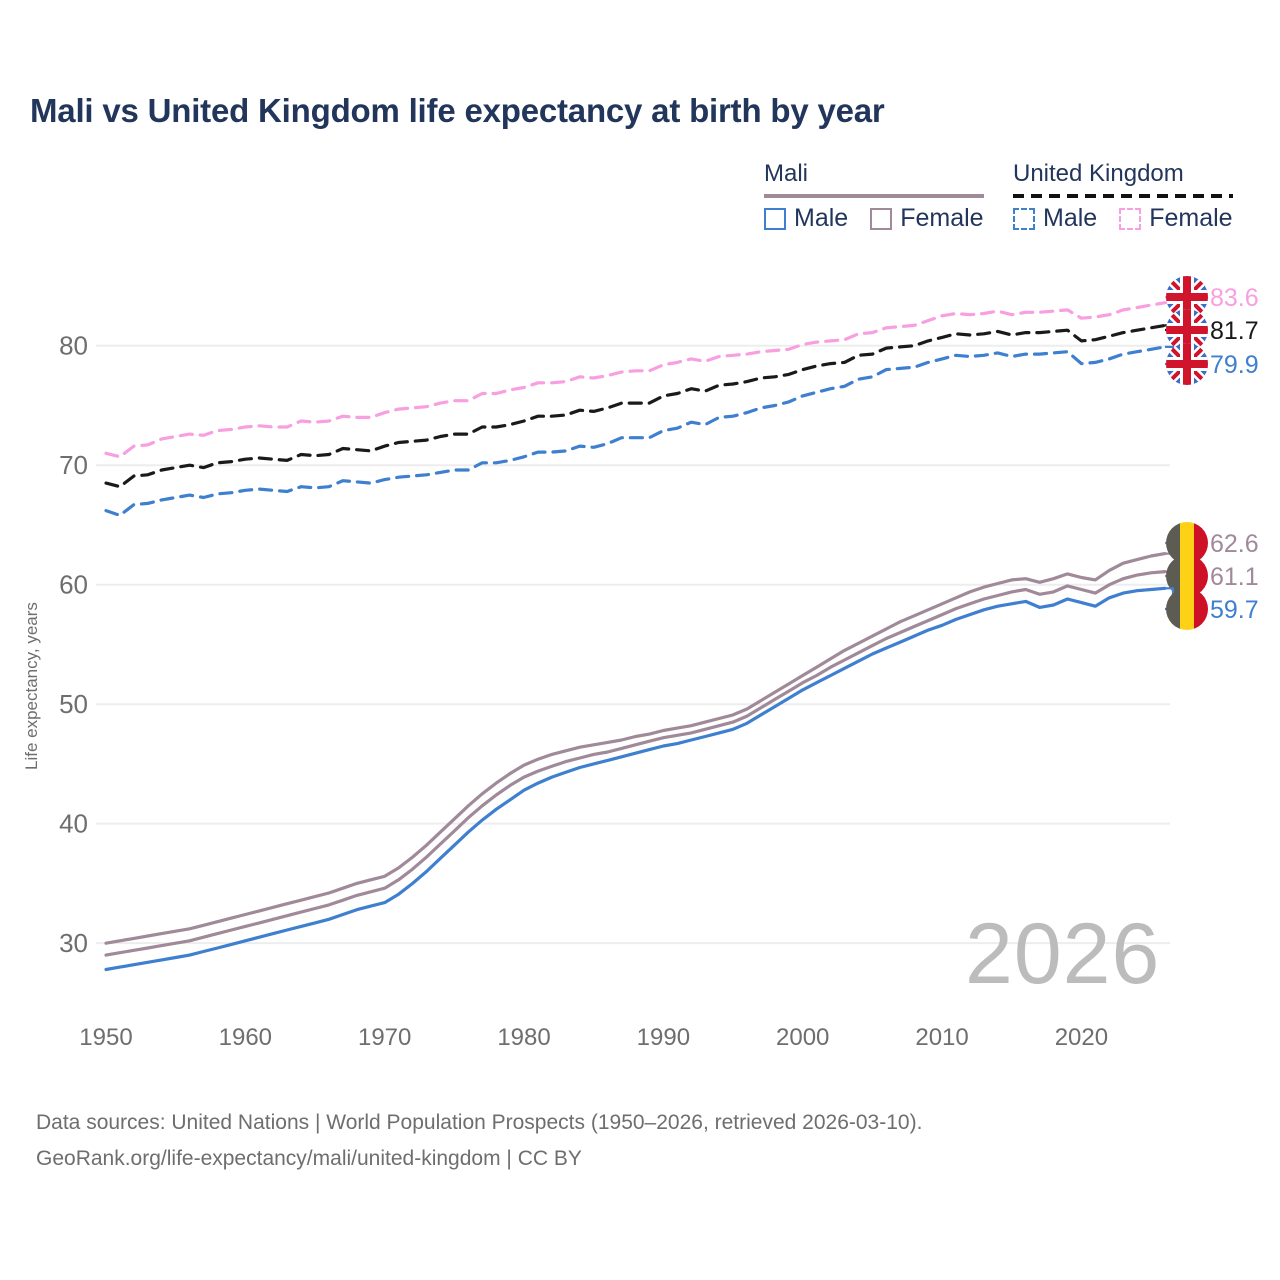 This screenshot has height=1280, width=1280. What do you see at coordinates (1234, 610) in the screenshot?
I see `end-value-label-59.7: 59.7` at bounding box center [1234, 610].